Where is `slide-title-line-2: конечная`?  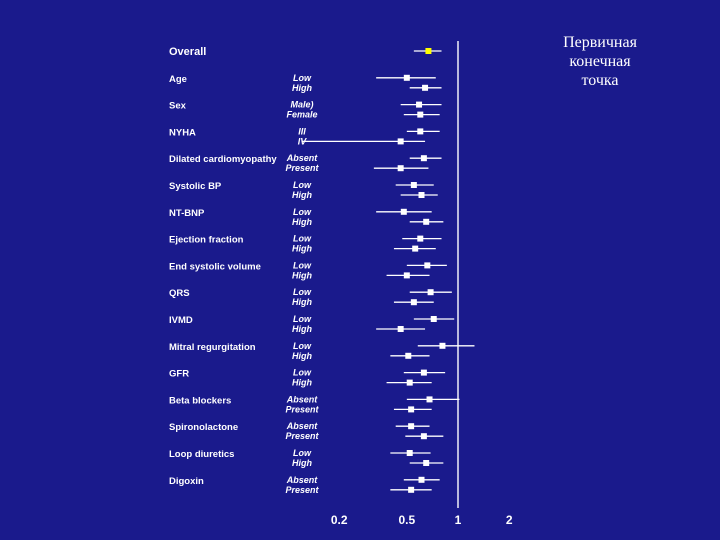 slide-title-line-2: конечная is located at coordinates (600, 61).